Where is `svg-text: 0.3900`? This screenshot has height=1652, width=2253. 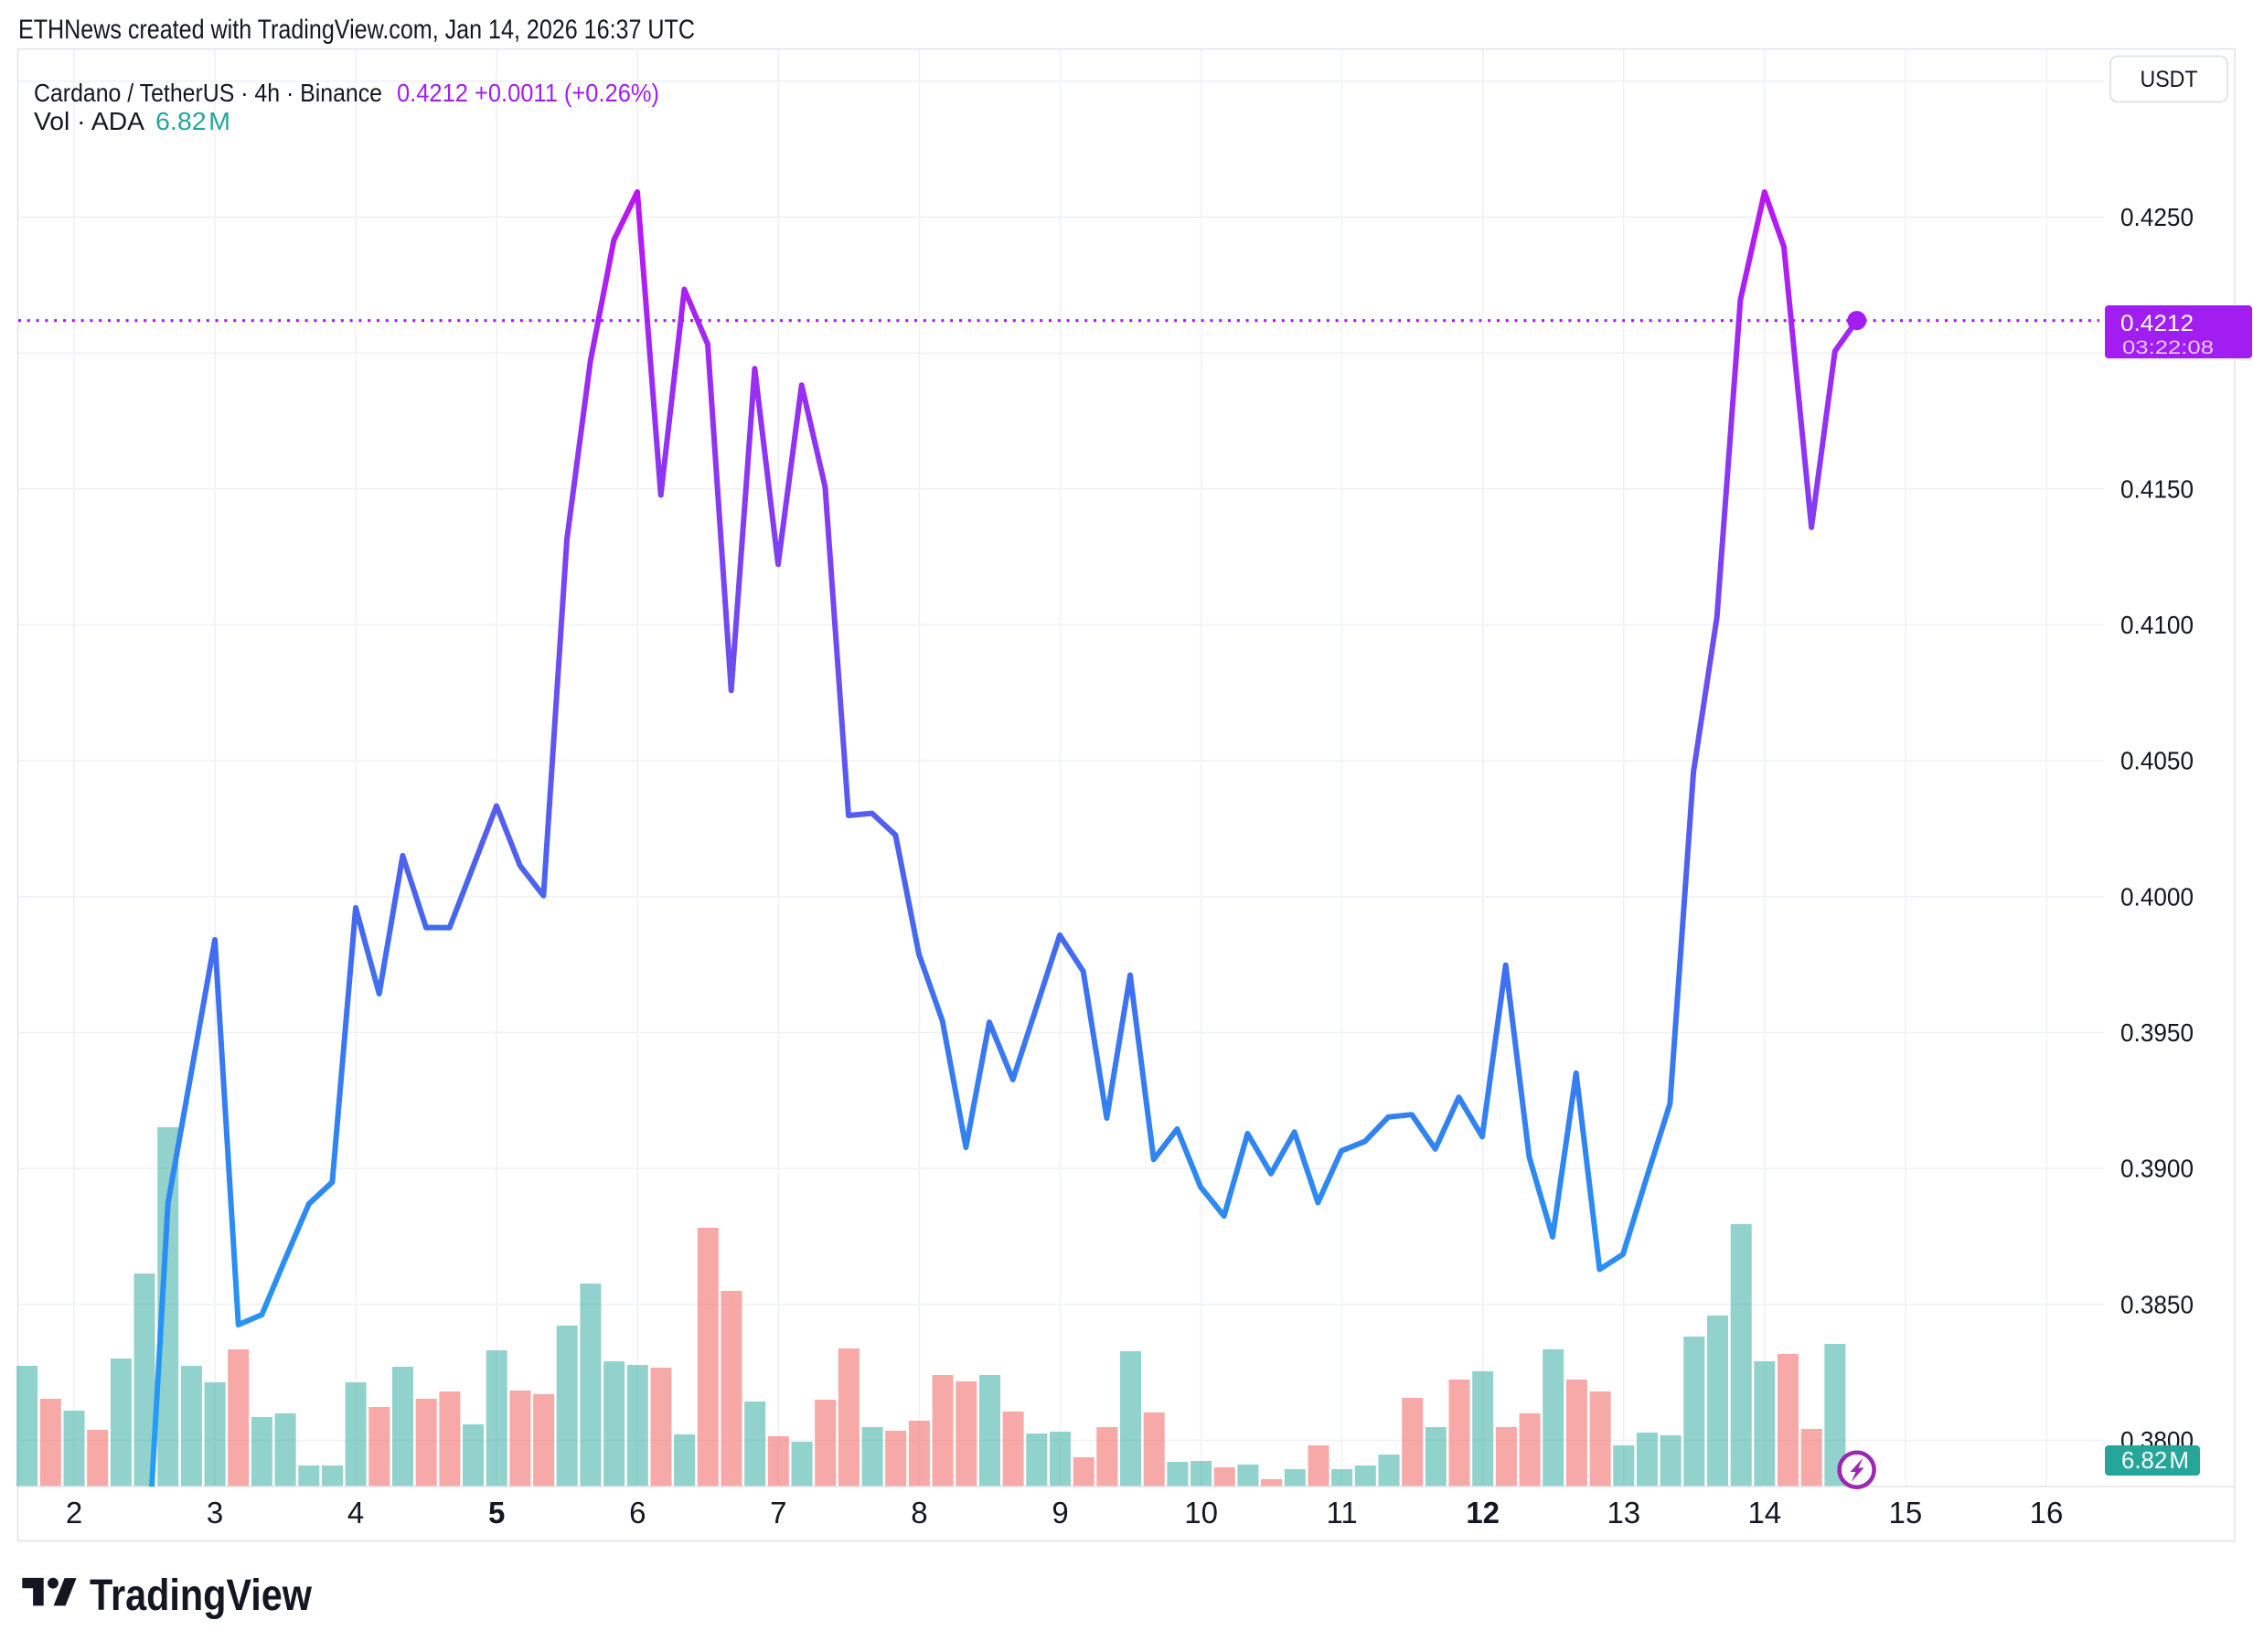 svg-text: 0.3900 is located at coordinates (2157, 1169).